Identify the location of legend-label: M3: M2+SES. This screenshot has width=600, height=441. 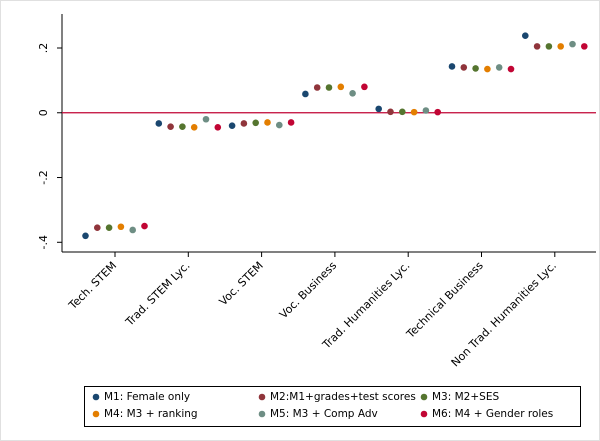
(465, 397).